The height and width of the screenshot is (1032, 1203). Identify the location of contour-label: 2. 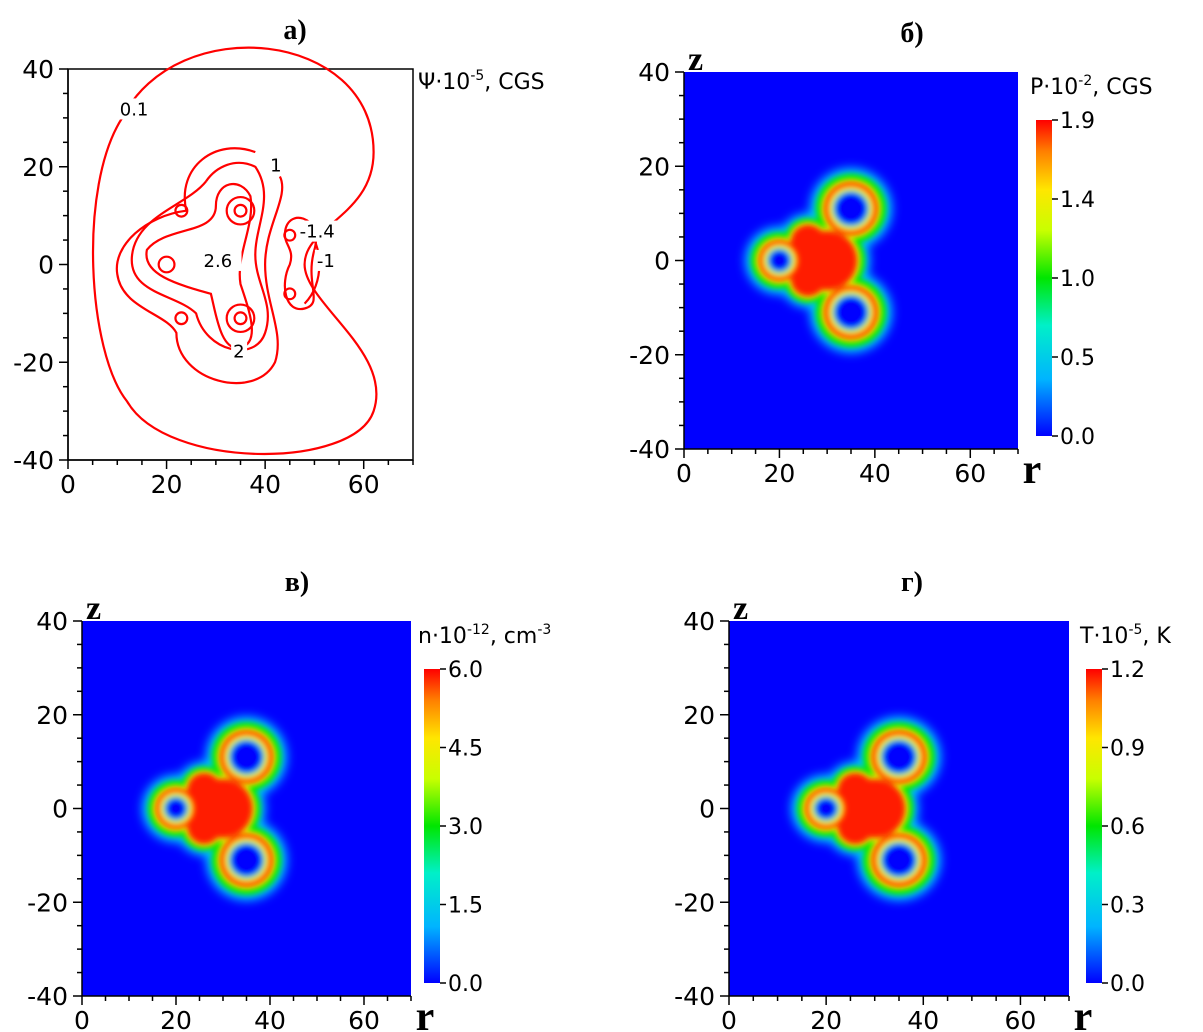
(238, 351).